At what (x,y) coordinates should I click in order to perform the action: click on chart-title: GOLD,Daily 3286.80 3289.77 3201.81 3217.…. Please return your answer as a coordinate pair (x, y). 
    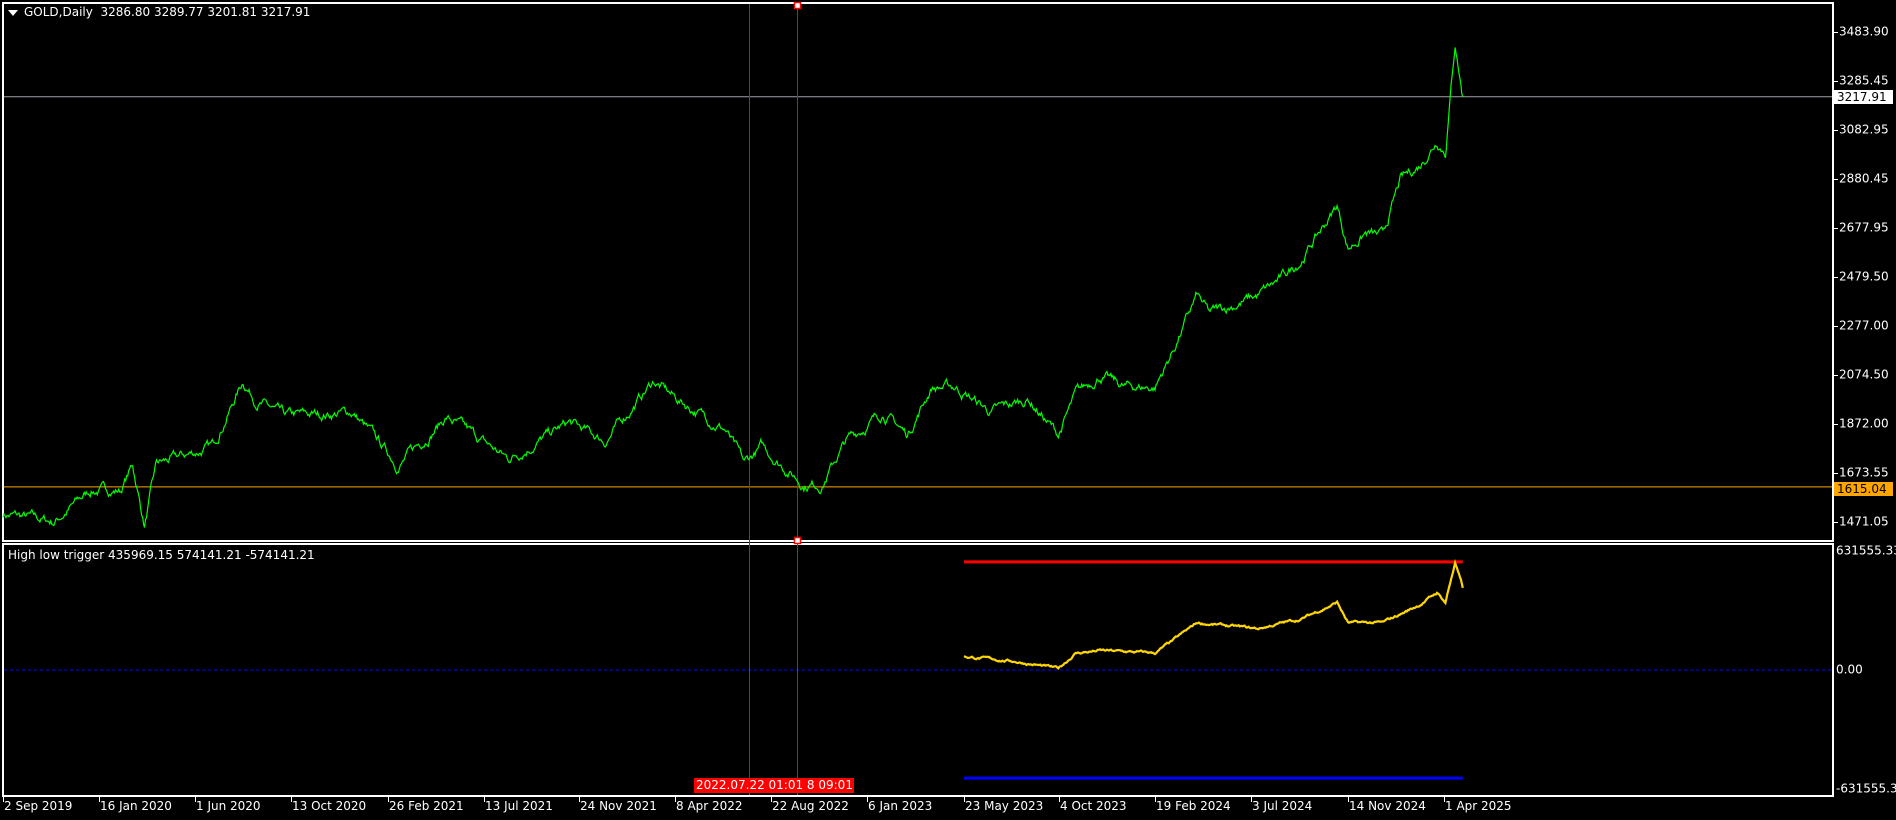
    Looking at the image, I should click on (159, 12).